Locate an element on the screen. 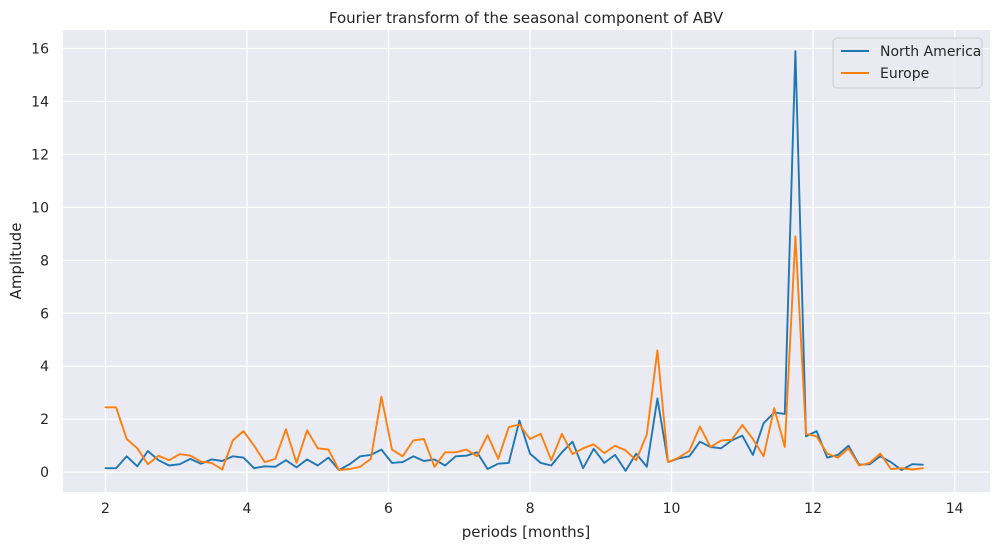  y-tick-label: 2 is located at coordinates (44, 420).